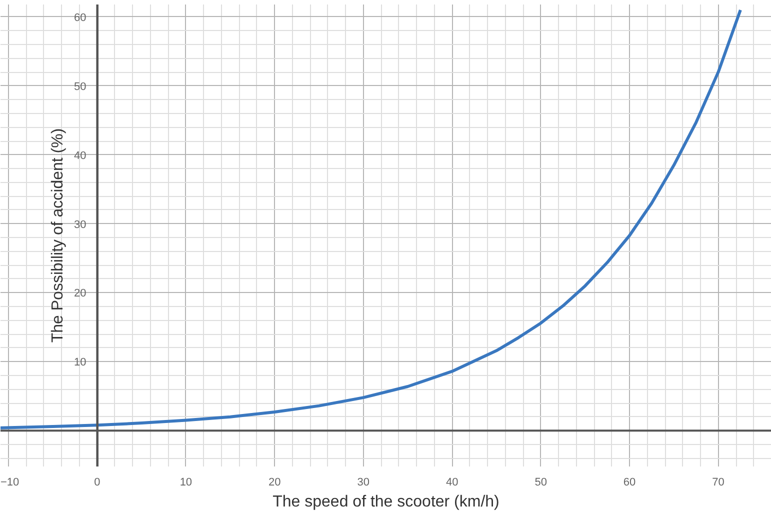  Describe the element at coordinates (540, 482) in the screenshot. I see `x-tick-label: 50` at that location.